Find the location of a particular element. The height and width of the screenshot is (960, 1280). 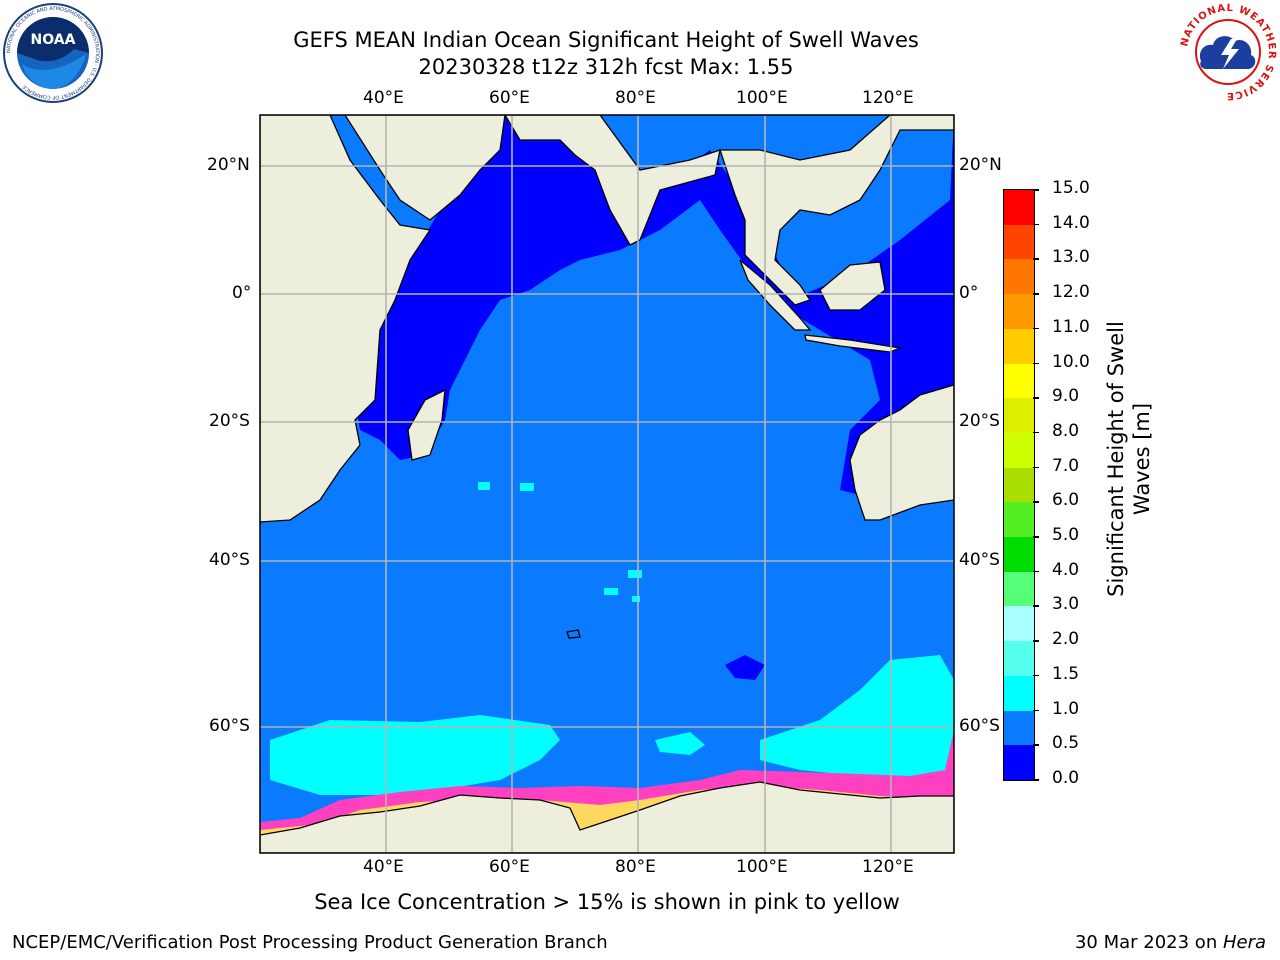

colorbar-tick-label: 15.0 is located at coordinates (1071, 188).